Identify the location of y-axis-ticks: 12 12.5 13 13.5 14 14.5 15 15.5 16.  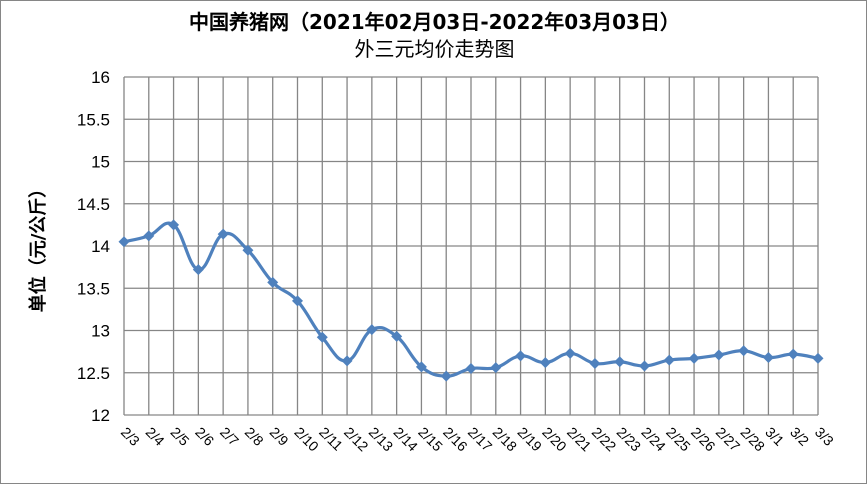
(93, 246).